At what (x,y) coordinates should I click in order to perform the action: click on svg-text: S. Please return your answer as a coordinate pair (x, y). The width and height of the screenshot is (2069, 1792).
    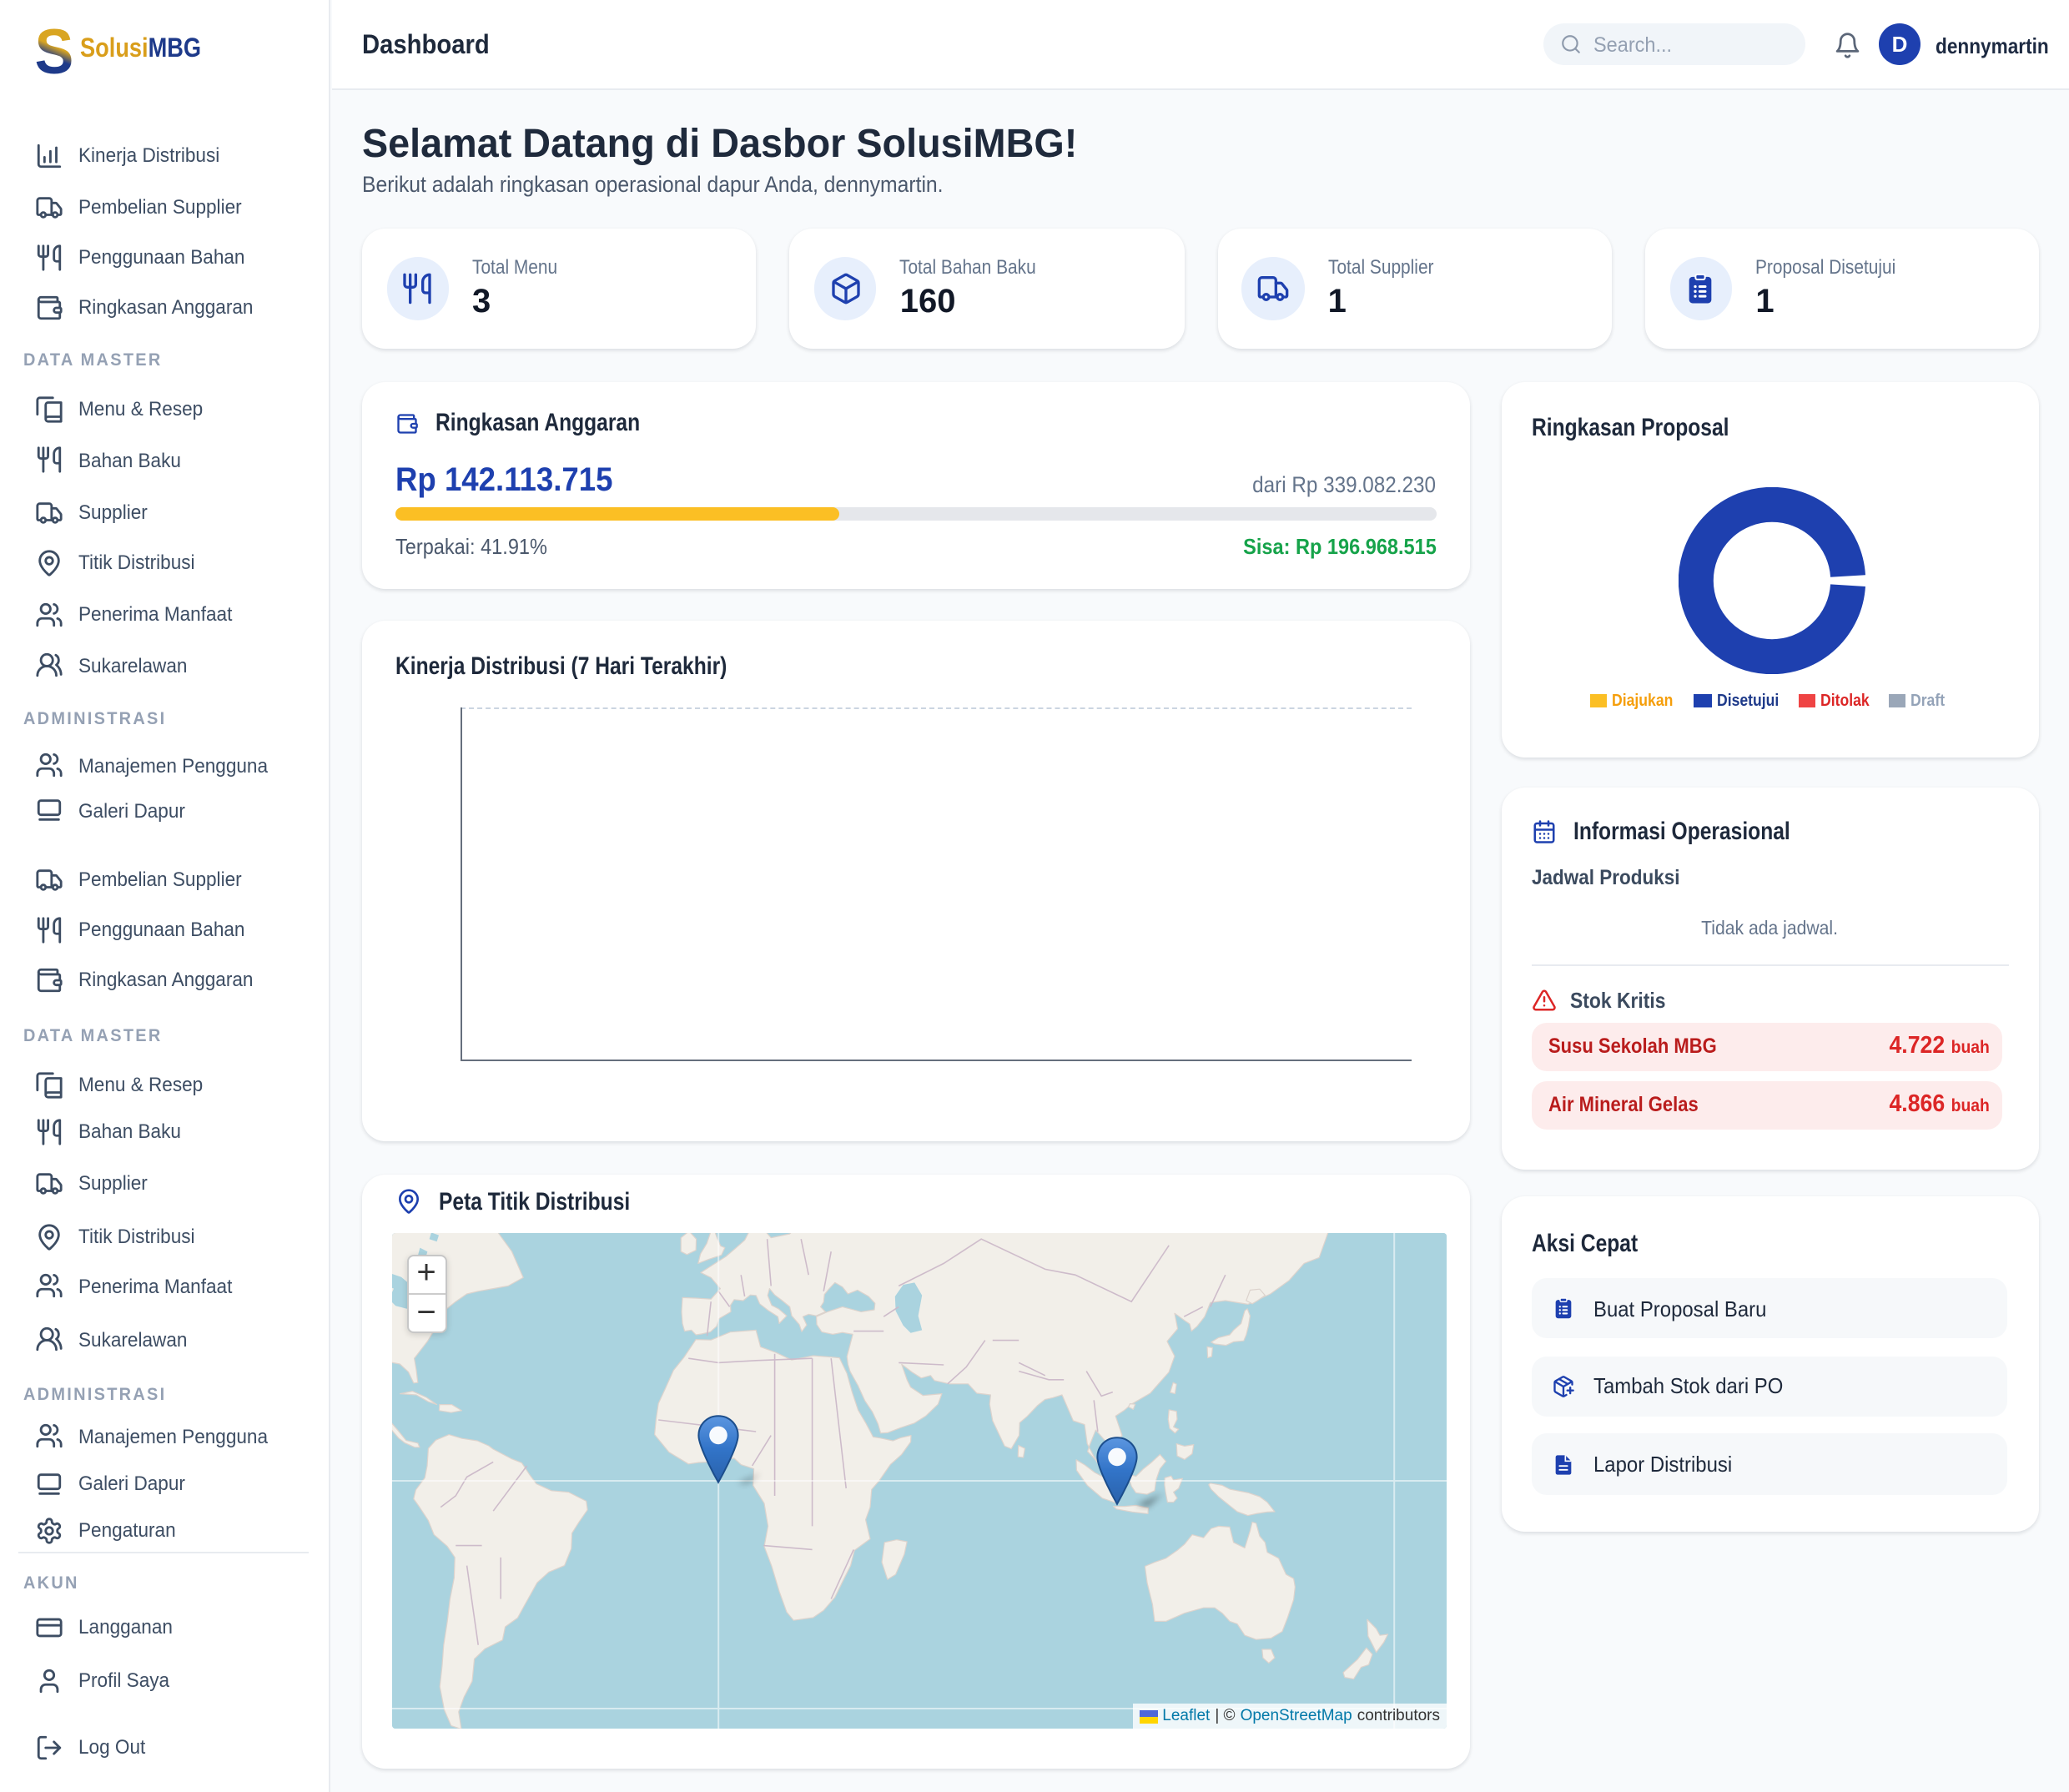
    Looking at the image, I should click on (54, 49).